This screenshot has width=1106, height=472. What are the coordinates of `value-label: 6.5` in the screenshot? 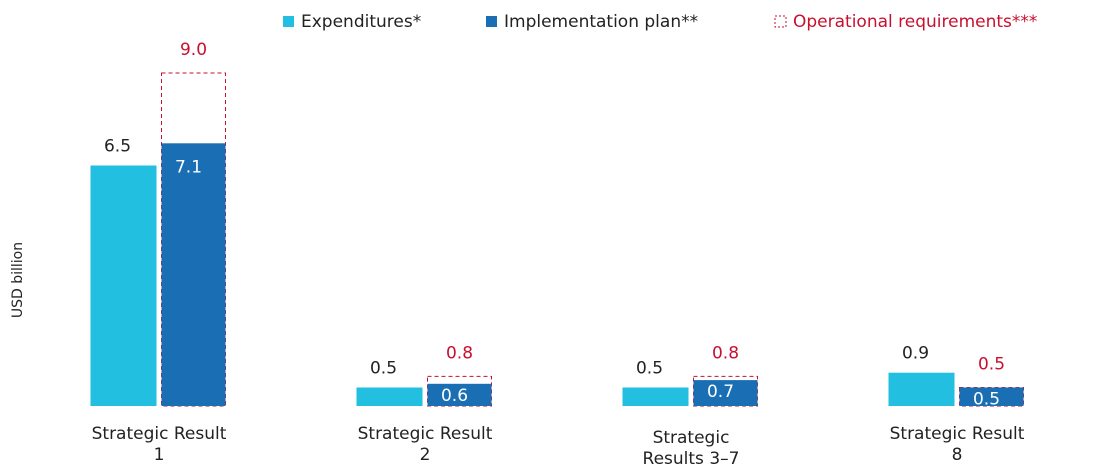 It's located at (117, 147).